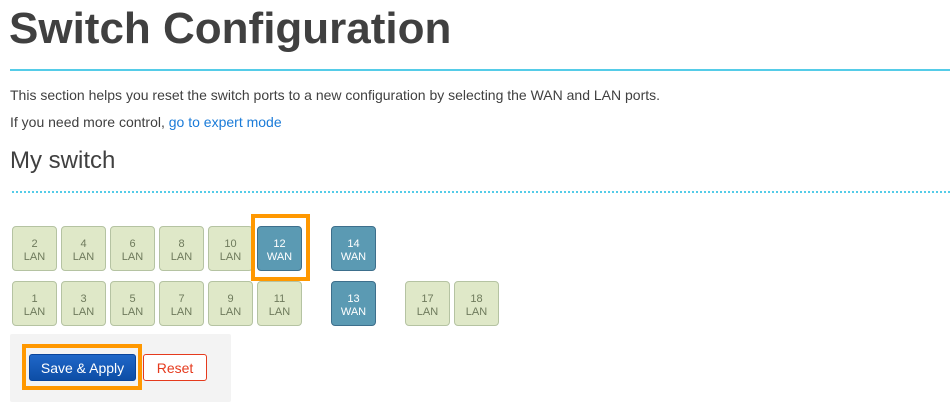 The image size is (950, 420). I want to click on port-label: 3 LAN, so click(83, 300).